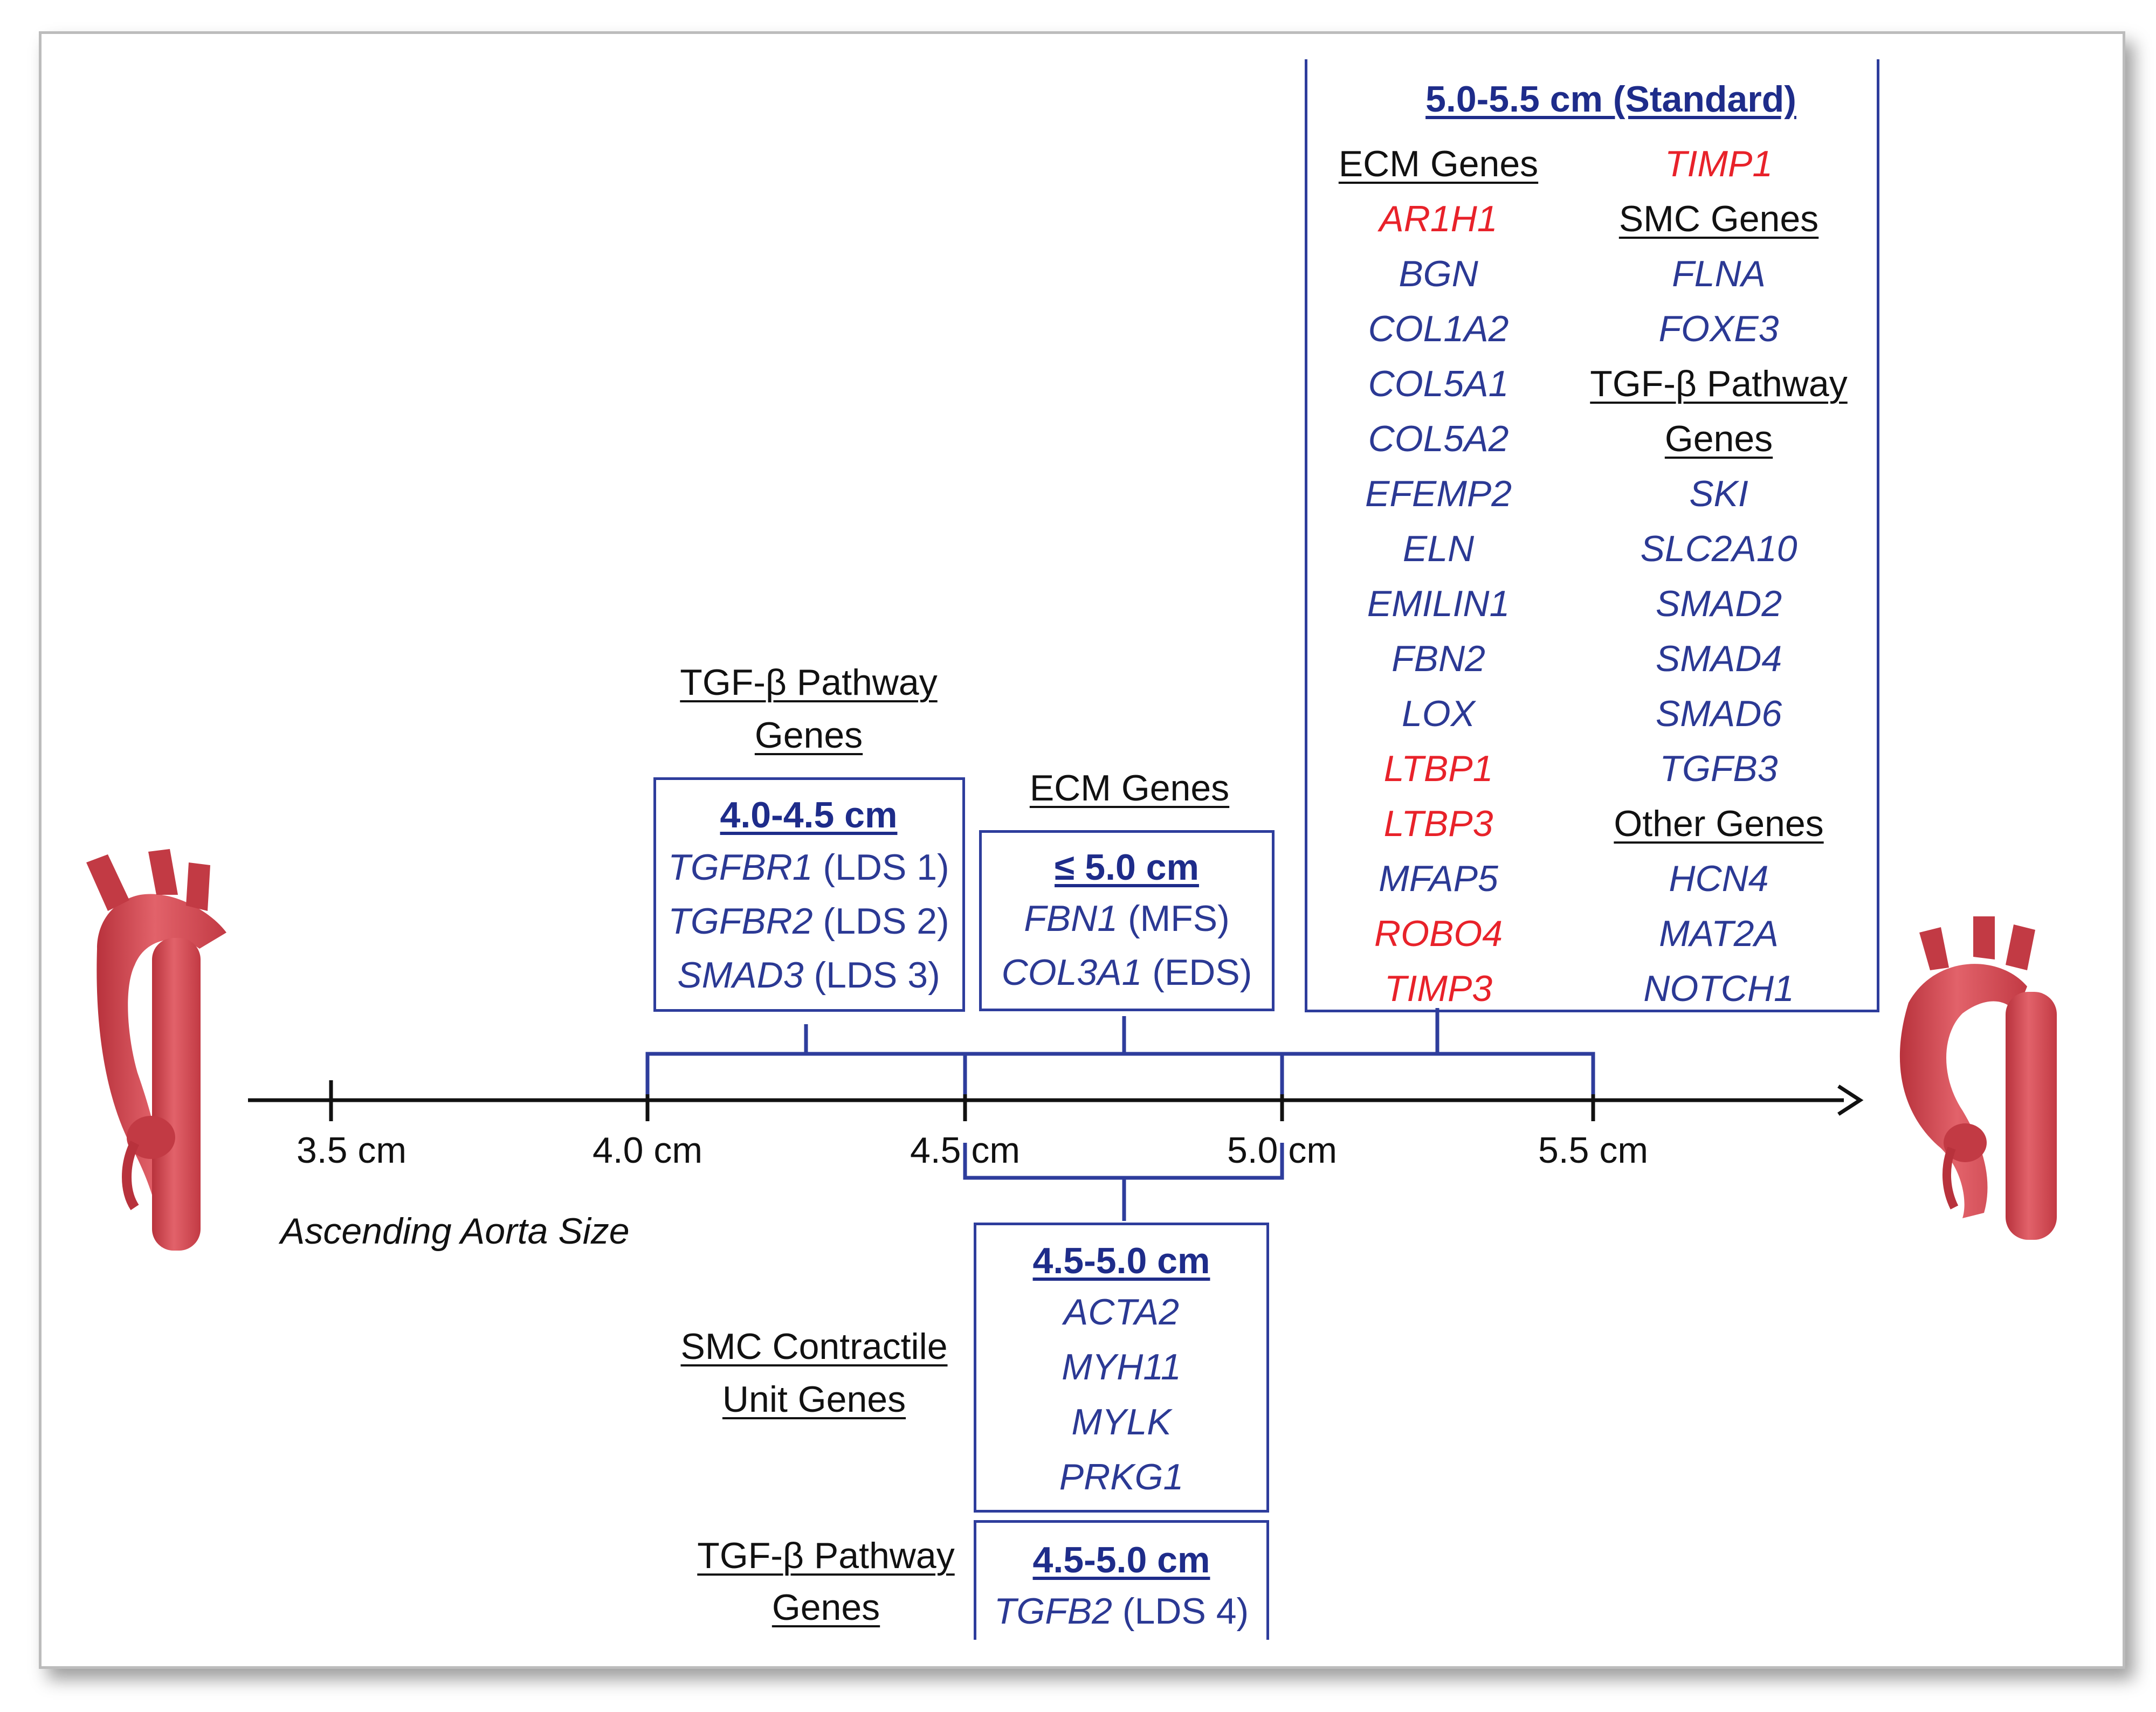 Image resolution: width=2156 pixels, height=1712 pixels. What do you see at coordinates (1718, 328) in the screenshot?
I see `gene-foxe3: FOXE3` at bounding box center [1718, 328].